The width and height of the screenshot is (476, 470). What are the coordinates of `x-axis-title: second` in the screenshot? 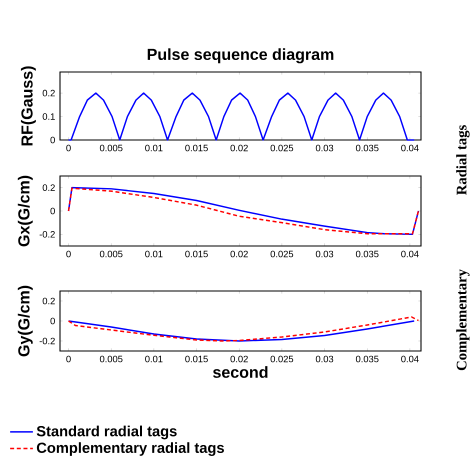 It's located at (240, 372).